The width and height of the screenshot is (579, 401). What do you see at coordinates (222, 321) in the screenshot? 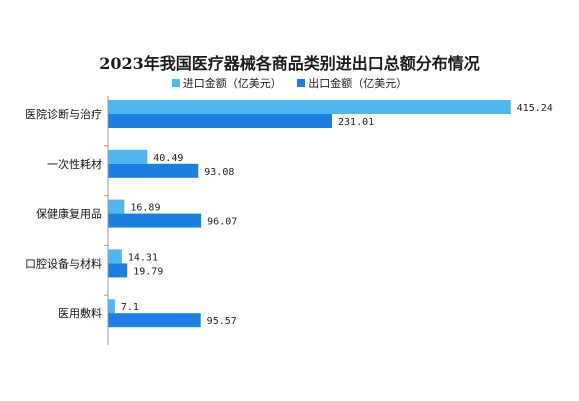
I see `value-label-export-4: 95.57` at bounding box center [222, 321].